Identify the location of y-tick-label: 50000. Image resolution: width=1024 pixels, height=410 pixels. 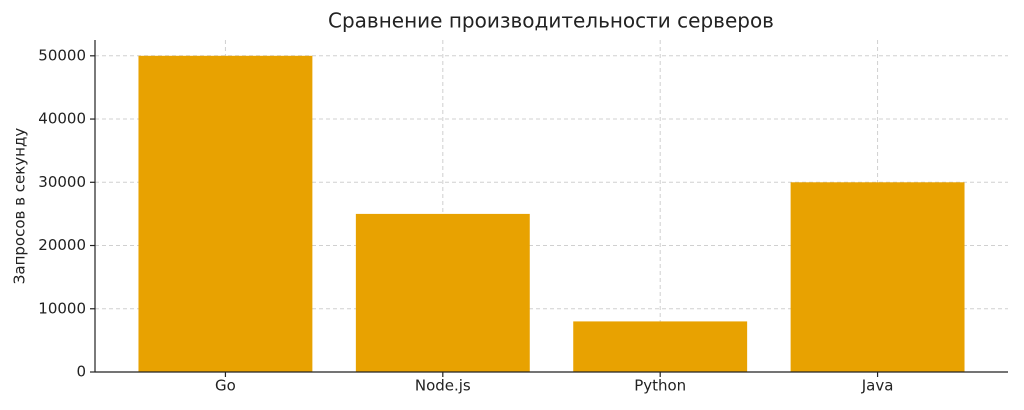
(62, 55).